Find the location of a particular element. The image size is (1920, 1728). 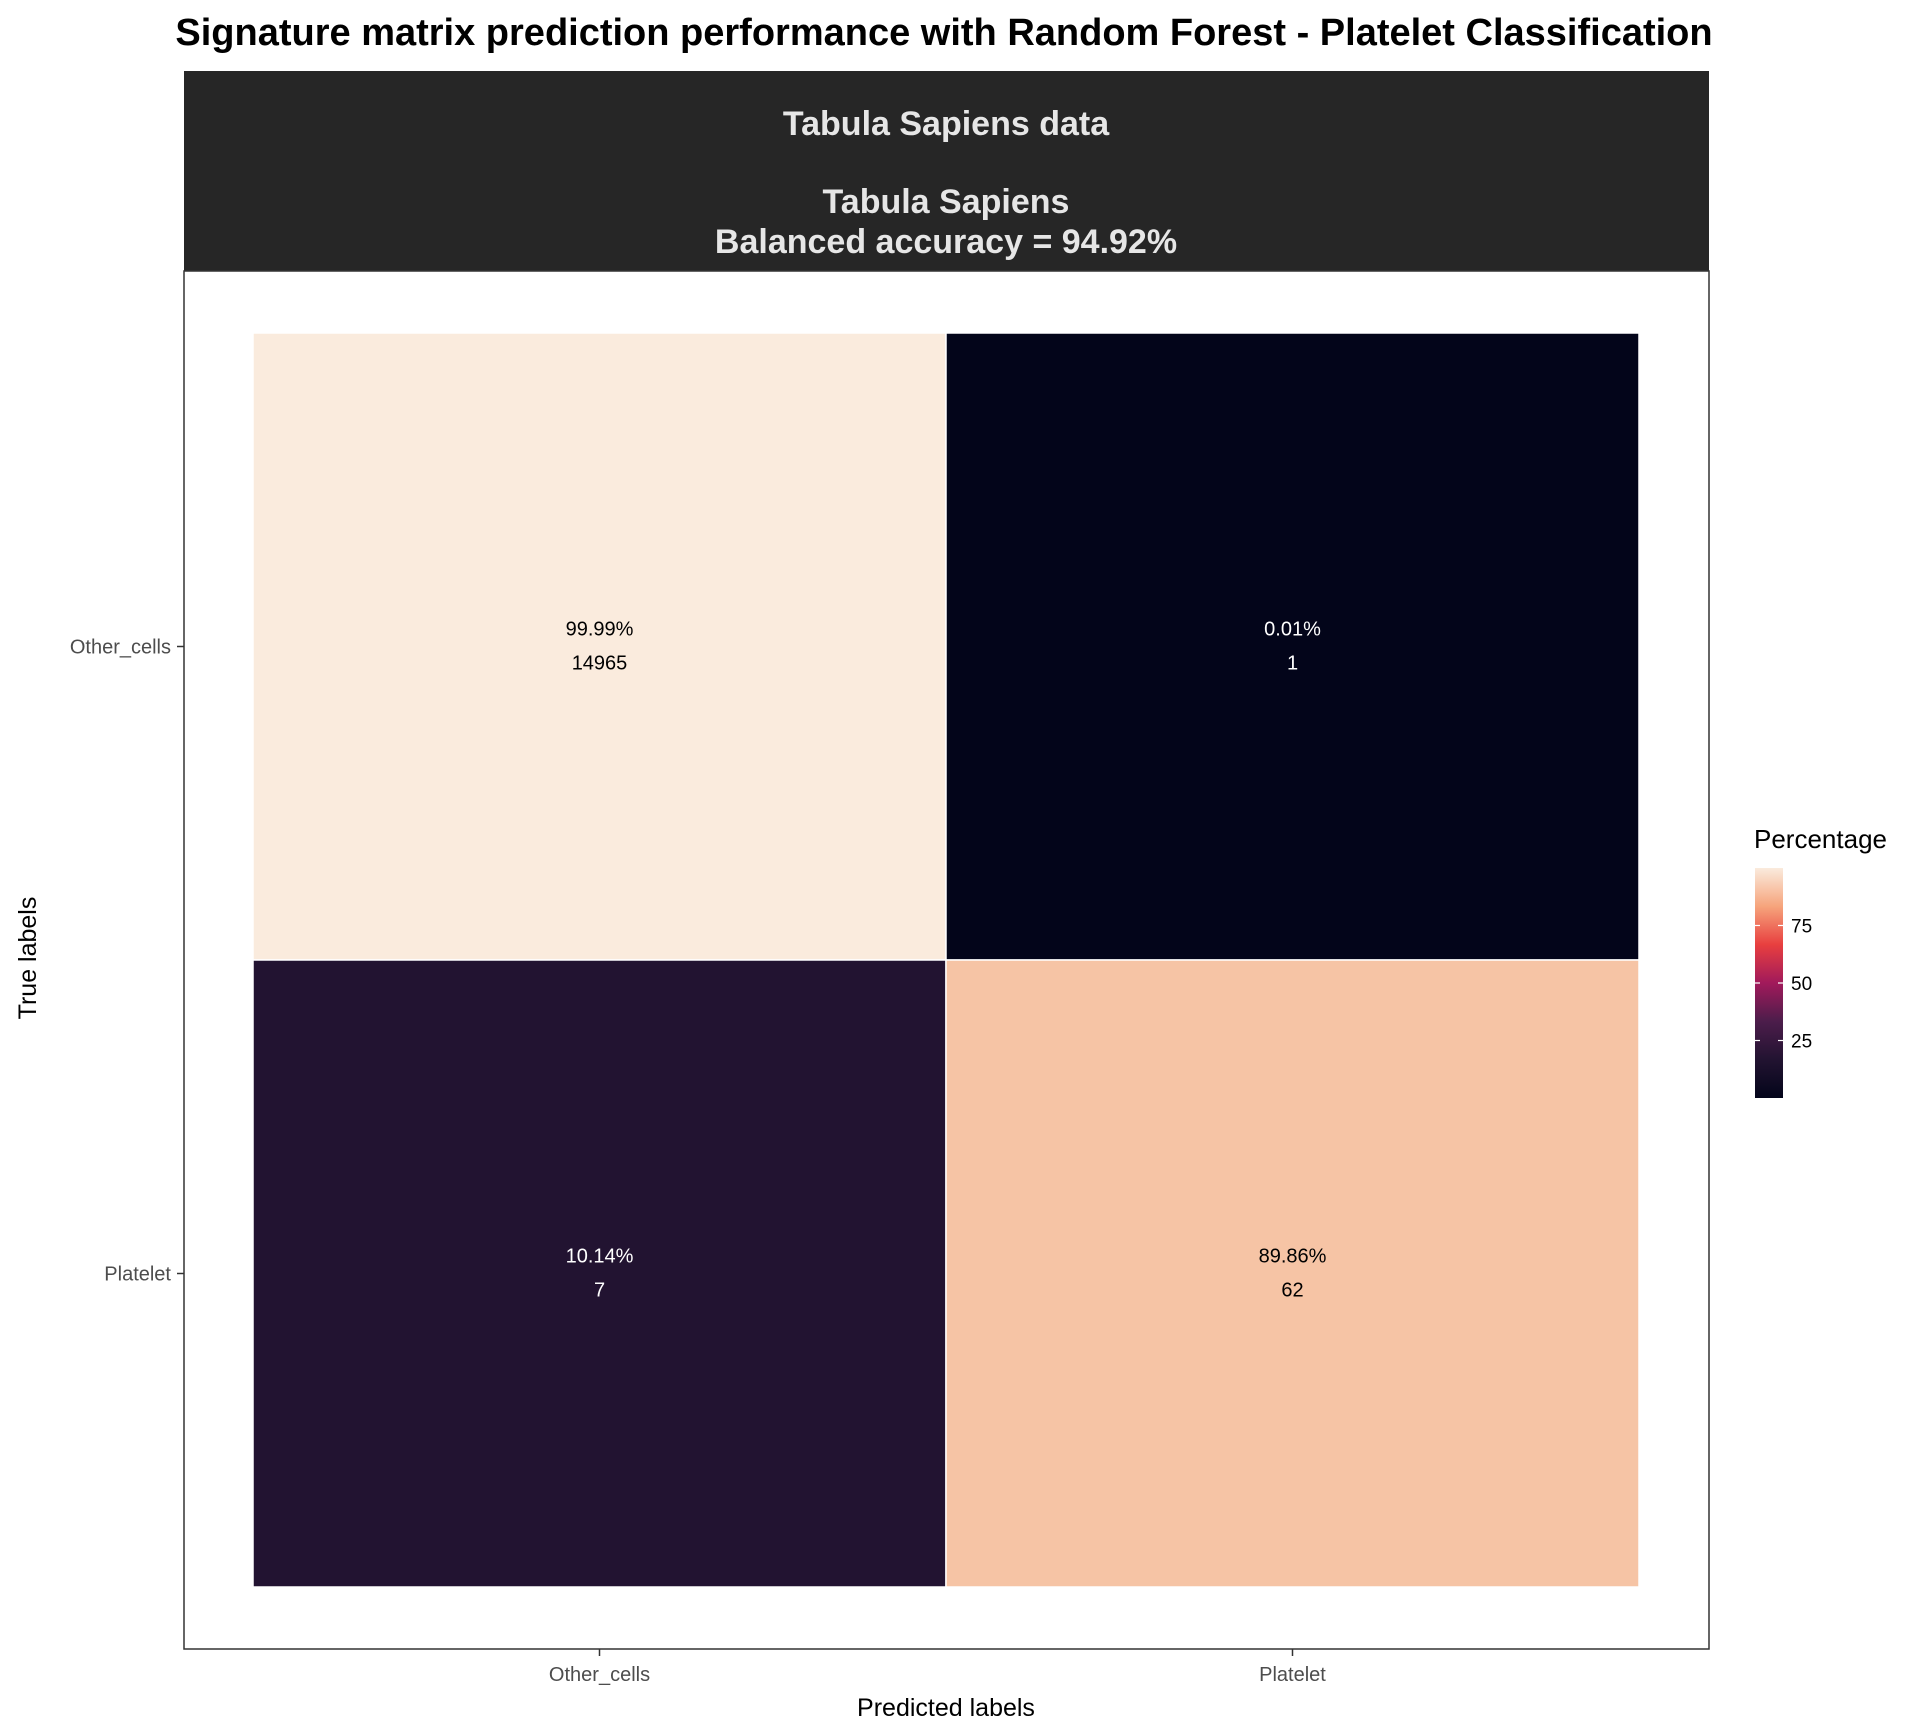

legend-title: Percentage is located at coordinates (1820, 839).